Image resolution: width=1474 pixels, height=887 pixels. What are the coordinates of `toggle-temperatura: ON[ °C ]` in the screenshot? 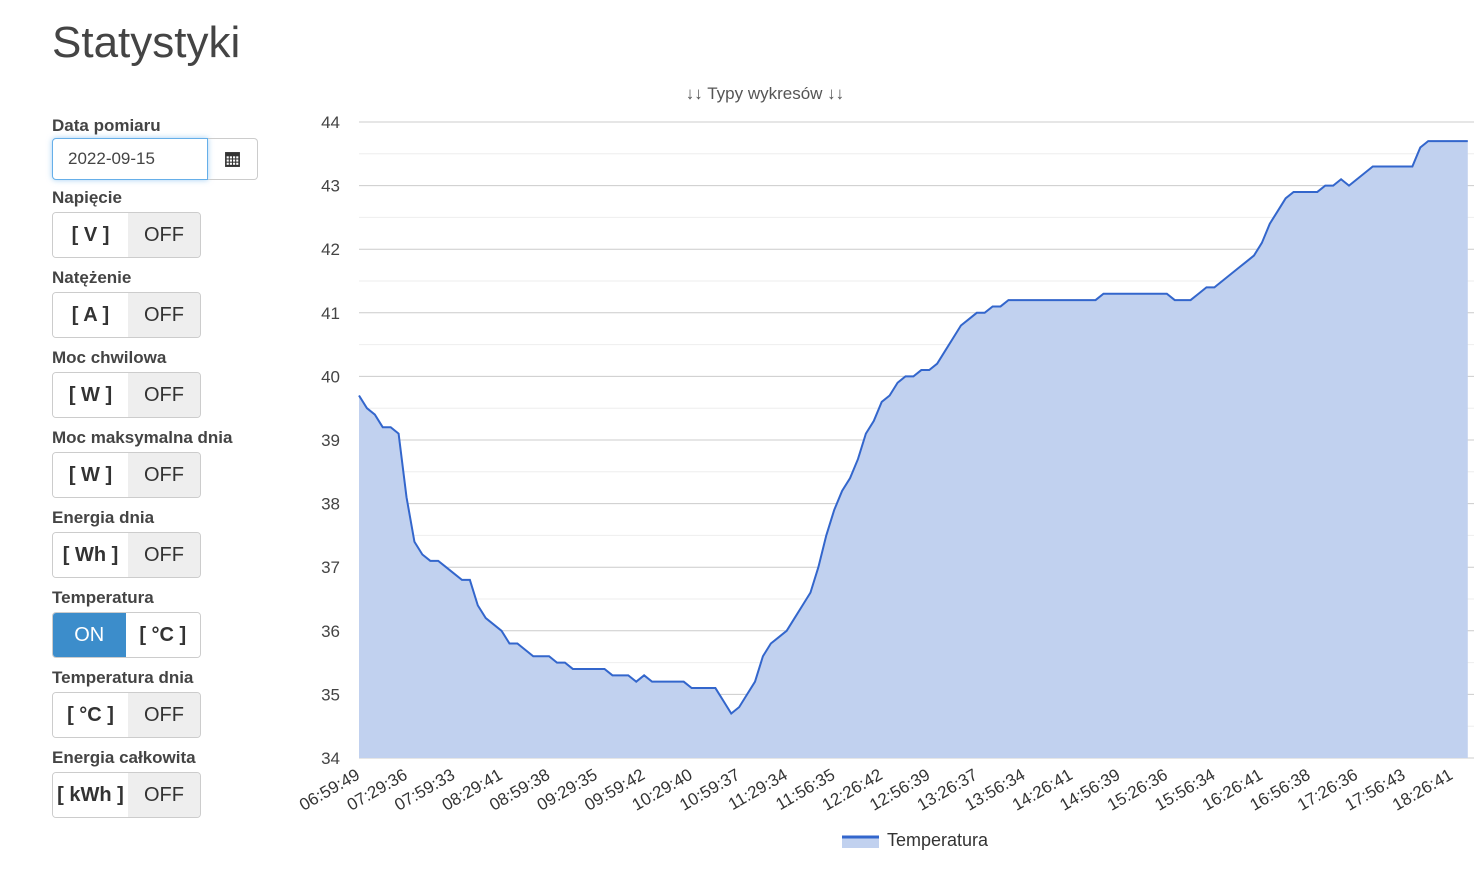 It's located at (126, 635).